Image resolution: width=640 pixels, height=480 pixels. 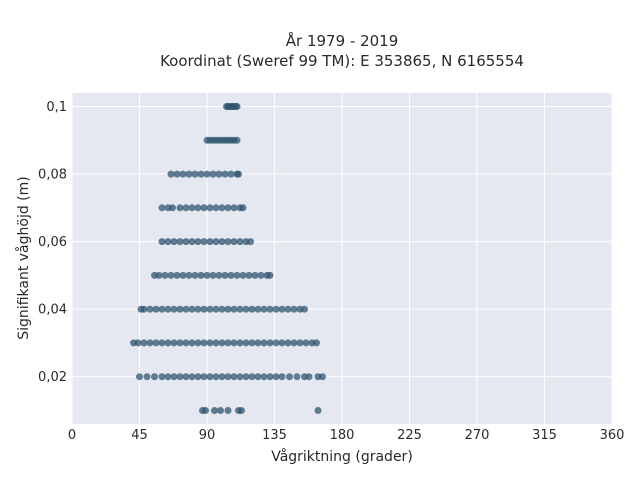 I want to click on x-tick-label: 135, so click(x=274, y=435).